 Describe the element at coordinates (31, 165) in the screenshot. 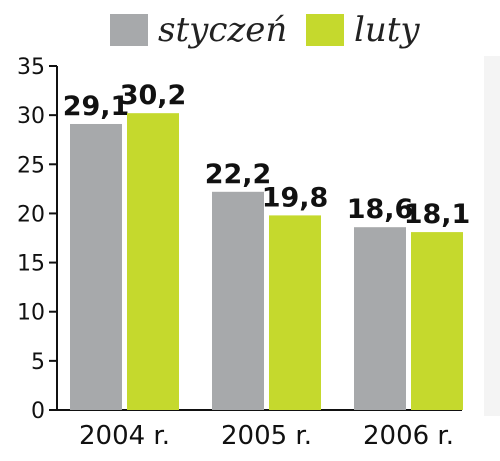

I see `y-tick-label-5: 25` at that location.